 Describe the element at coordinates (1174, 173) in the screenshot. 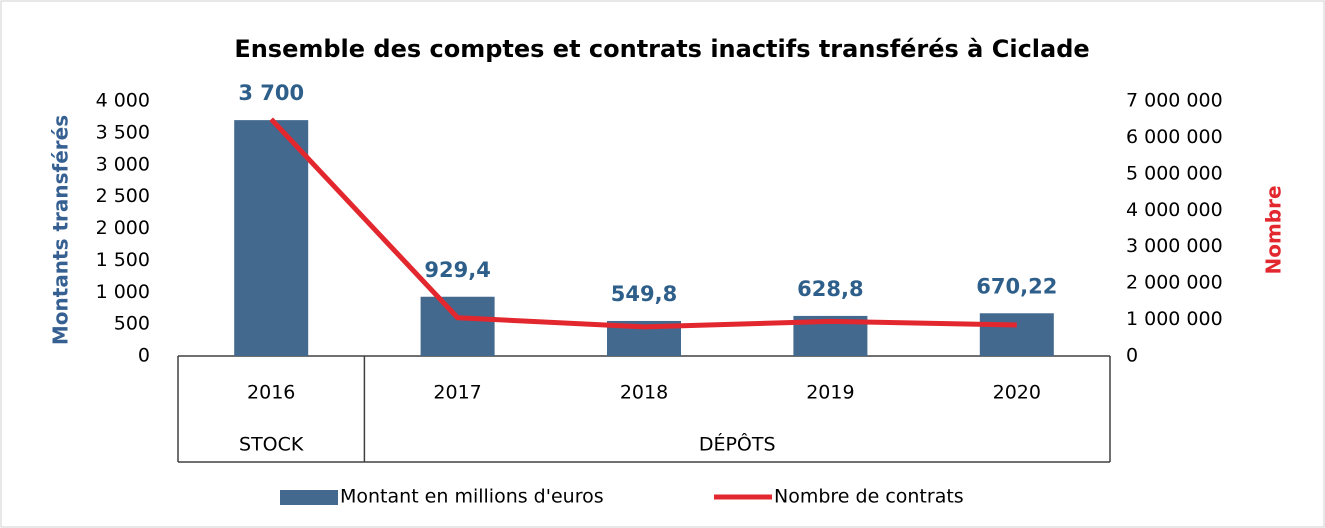

I see `y2-tick-label: 5 000 000` at that location.